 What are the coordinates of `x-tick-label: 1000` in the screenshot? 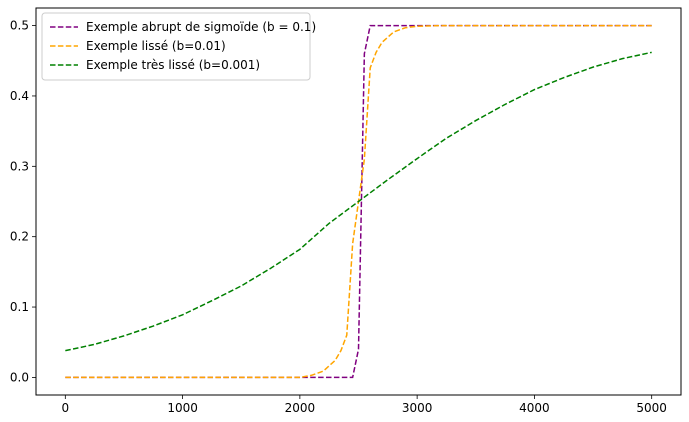 It's located at (182, 408).